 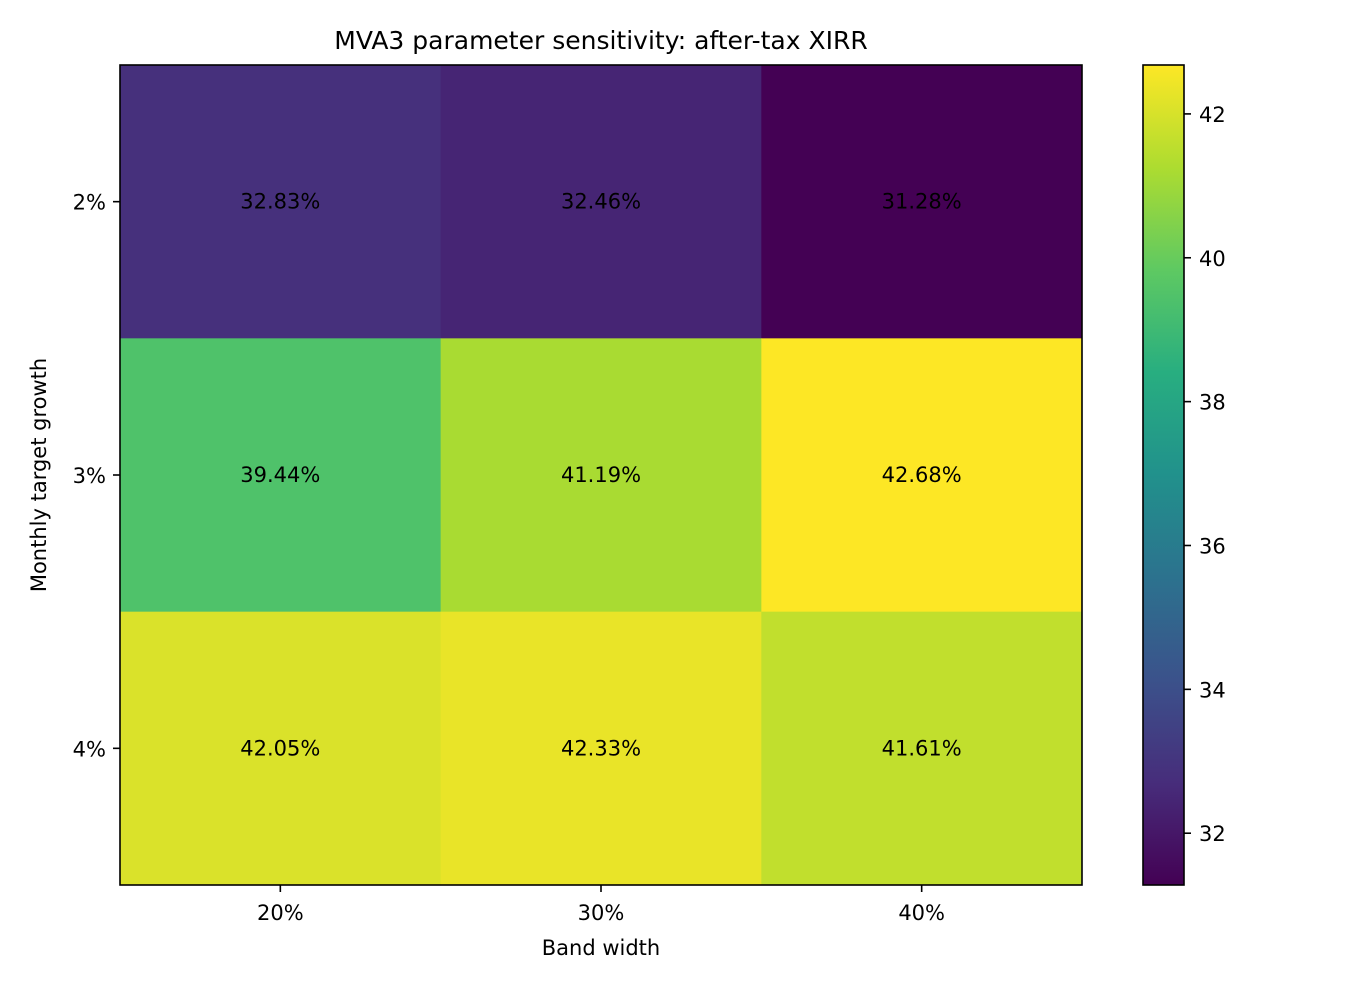 I want to click on y-axis-ticks: 2% 3% 4%, so click(x=96, y=476).